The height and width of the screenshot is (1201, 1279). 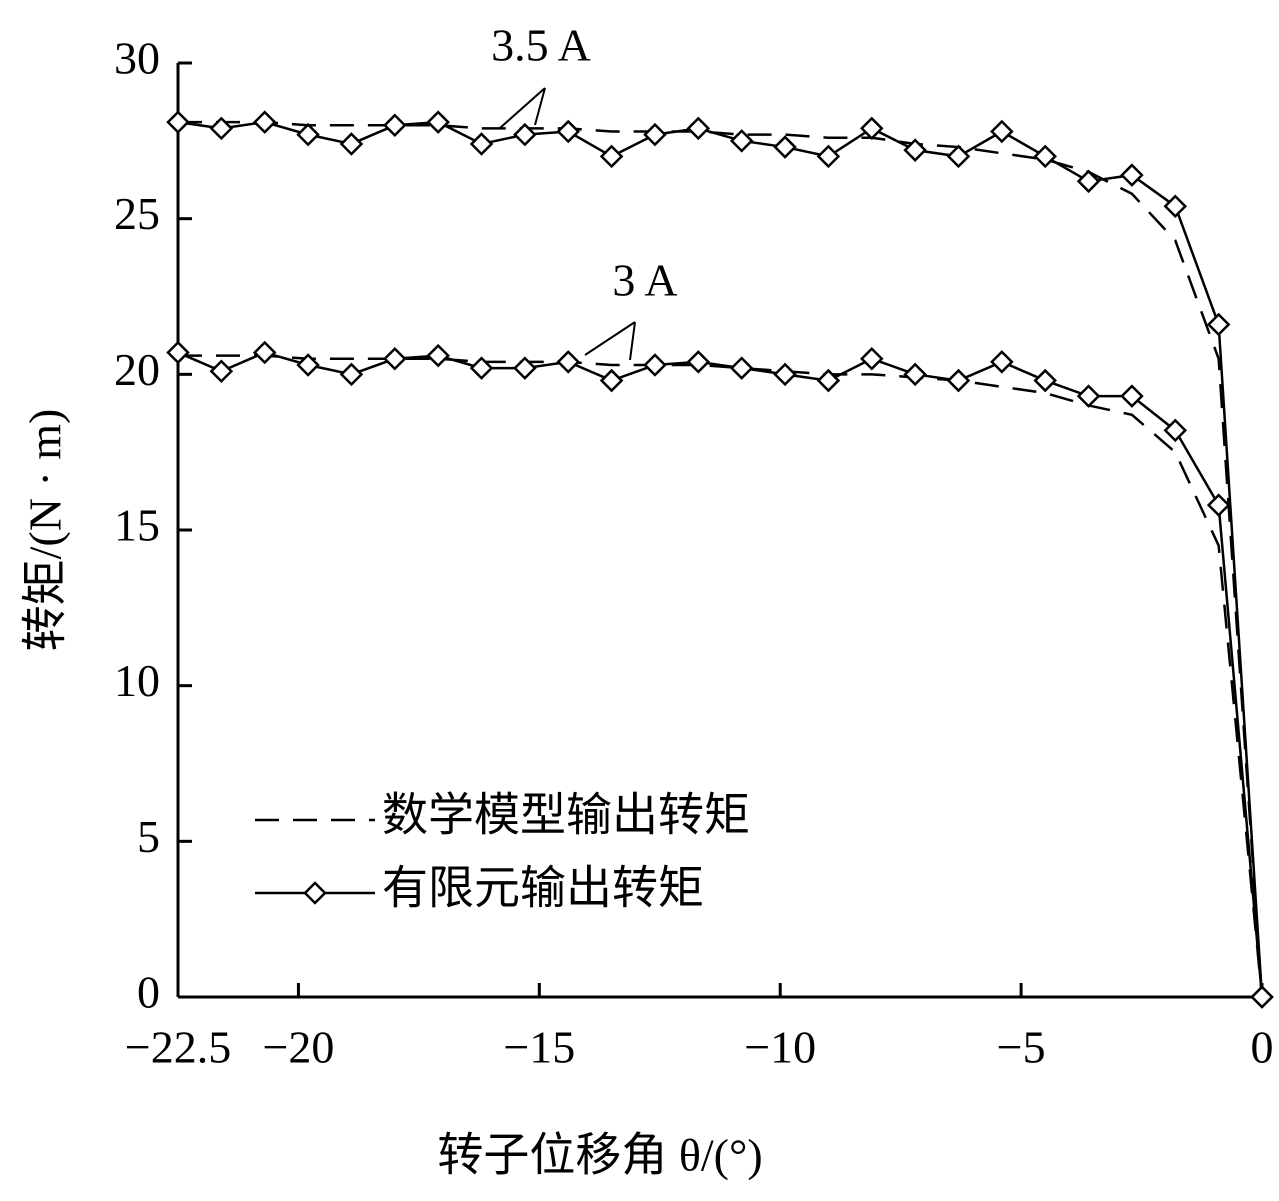 What do you see at coordinates (644, 280) in the screenshot?
I see `annotation: 3 A` at bounding box center [644, 280].